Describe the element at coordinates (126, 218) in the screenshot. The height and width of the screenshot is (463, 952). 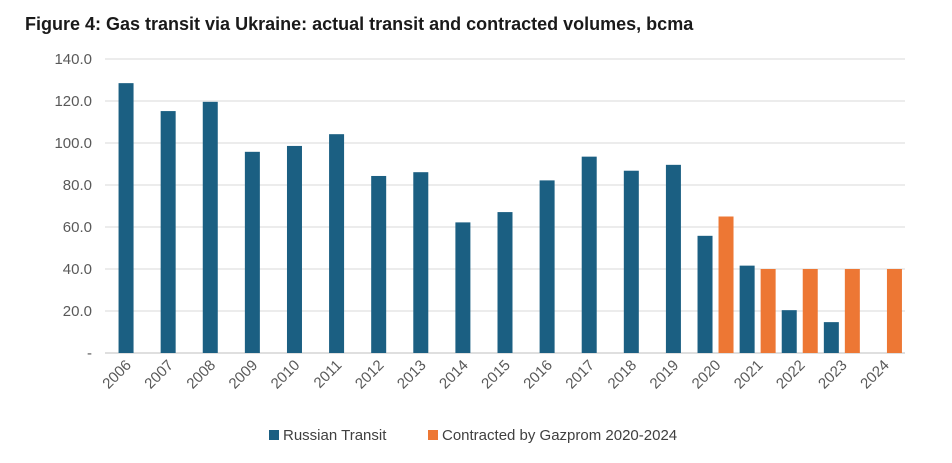
I see `bar-russian-transit-2006` at that location.